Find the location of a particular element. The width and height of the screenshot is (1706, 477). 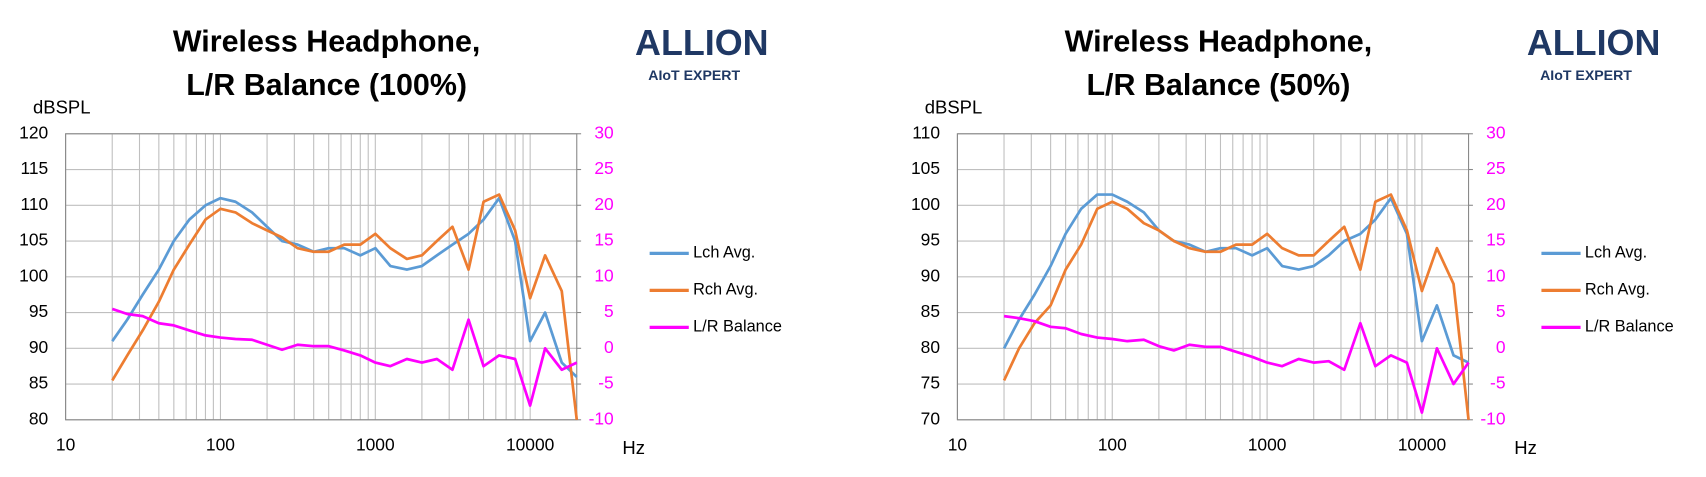

chart-title: L/R Balance (100%) is located at coordinates (326, 85).